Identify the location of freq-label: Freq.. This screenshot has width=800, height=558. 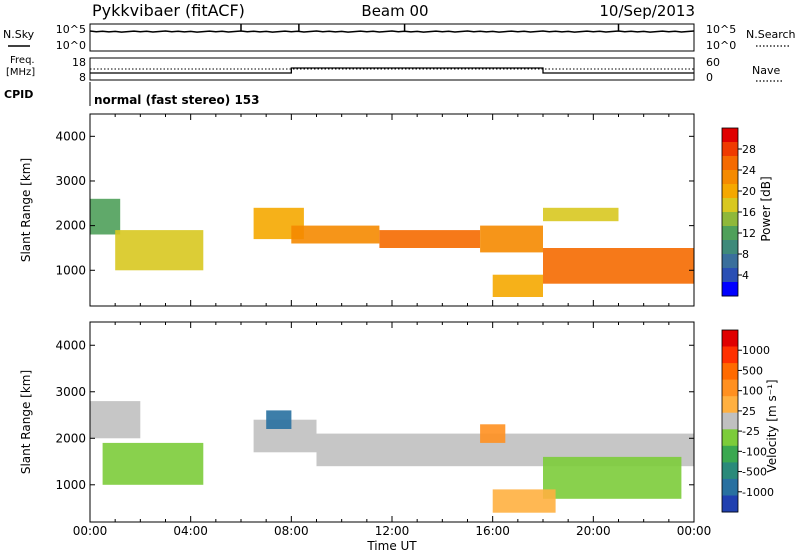
(22, 60).